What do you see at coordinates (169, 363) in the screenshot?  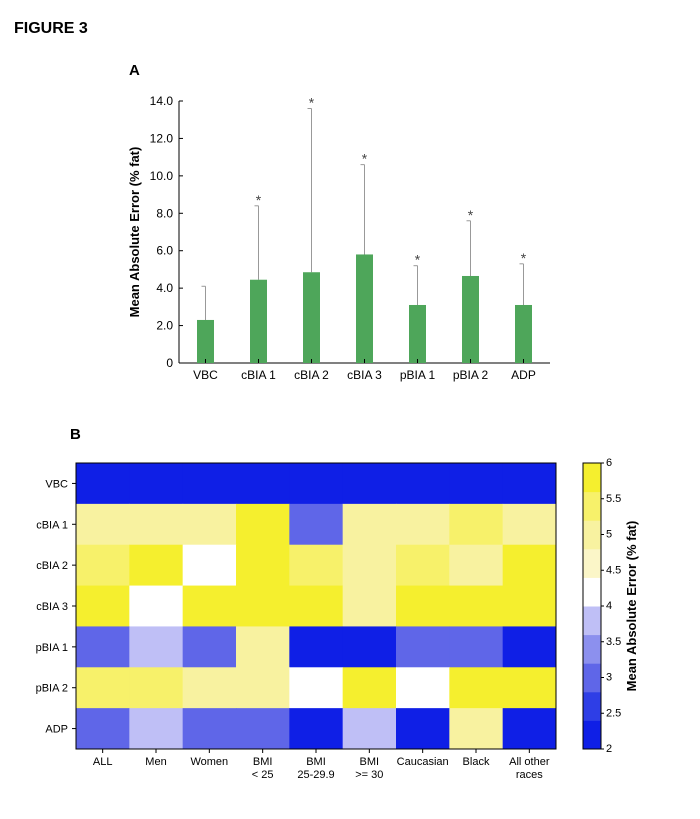 I see `y-tick-label: 0` at bounding box center [169, 363].